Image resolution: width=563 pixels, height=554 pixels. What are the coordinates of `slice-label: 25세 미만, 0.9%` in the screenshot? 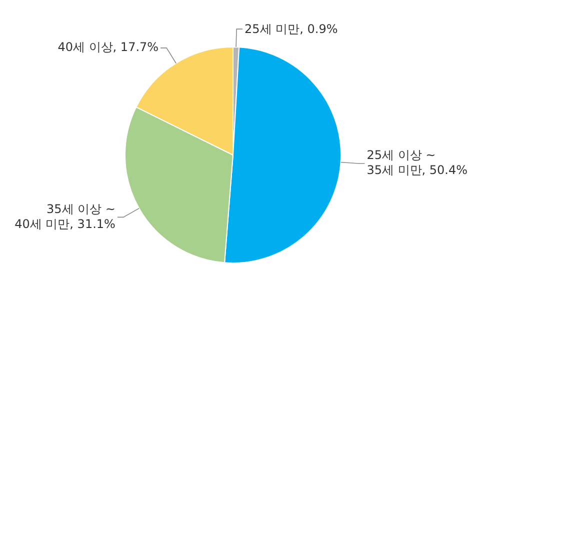 It's located at (291, 29).